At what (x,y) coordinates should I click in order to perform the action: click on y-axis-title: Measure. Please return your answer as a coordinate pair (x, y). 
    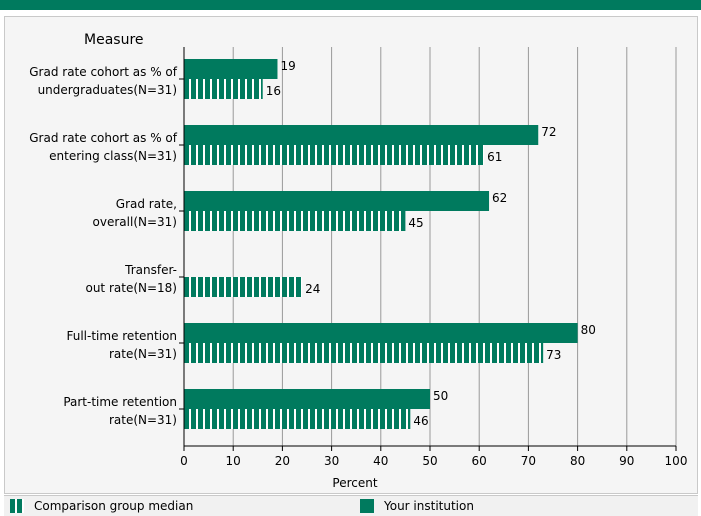
    Looking at the image, I should click on (114, 40).